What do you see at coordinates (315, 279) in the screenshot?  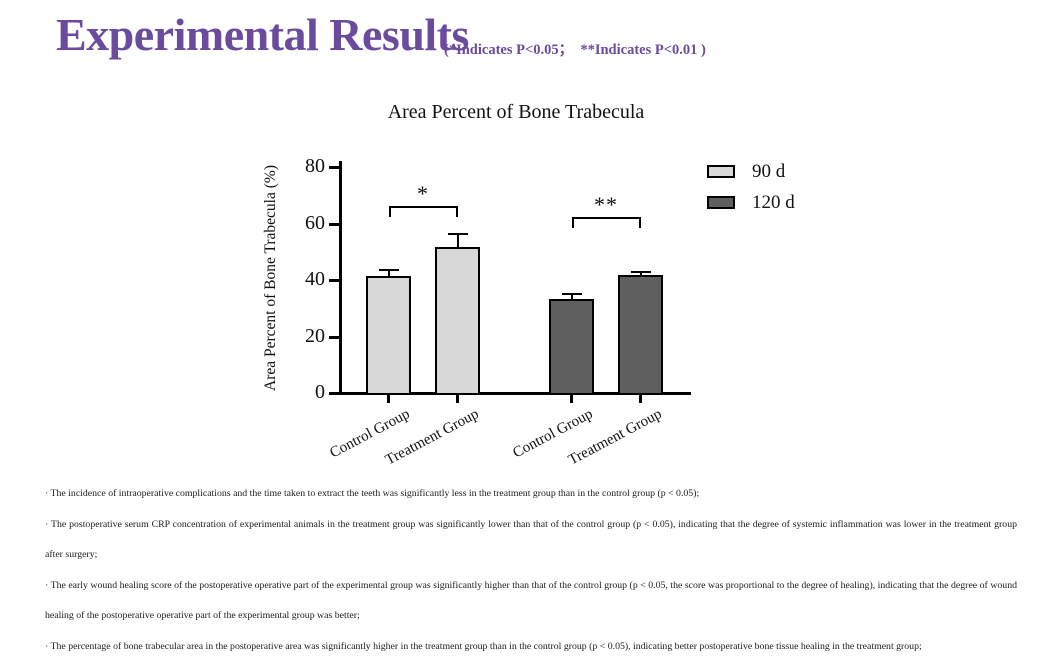 I see `y-tick-label: 40` at bounding box center [315, 279].